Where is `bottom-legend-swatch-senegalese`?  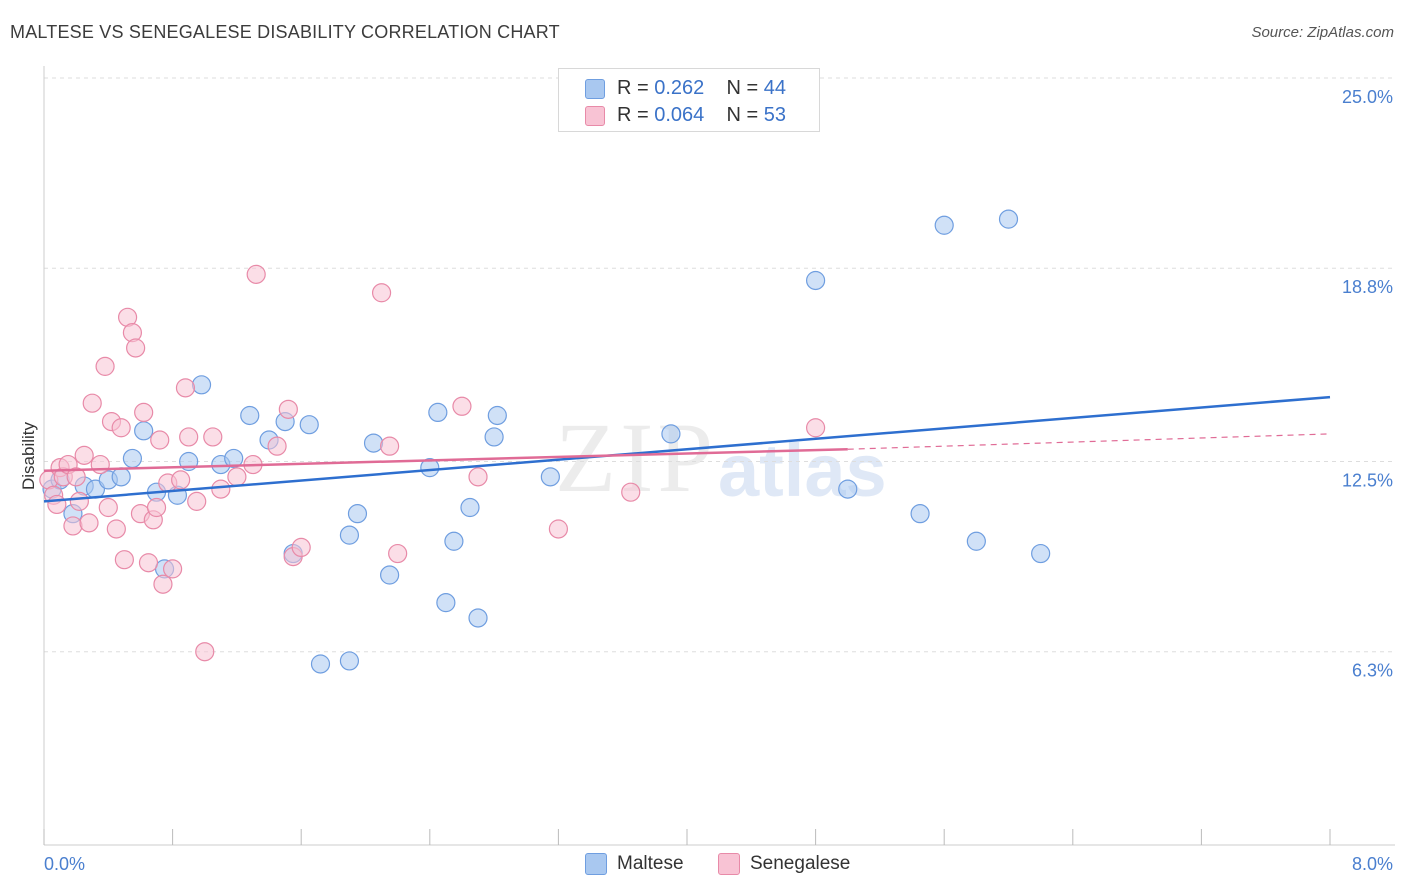 bottom-legend-swatch-senegalese is located at coordinates (729, 864).